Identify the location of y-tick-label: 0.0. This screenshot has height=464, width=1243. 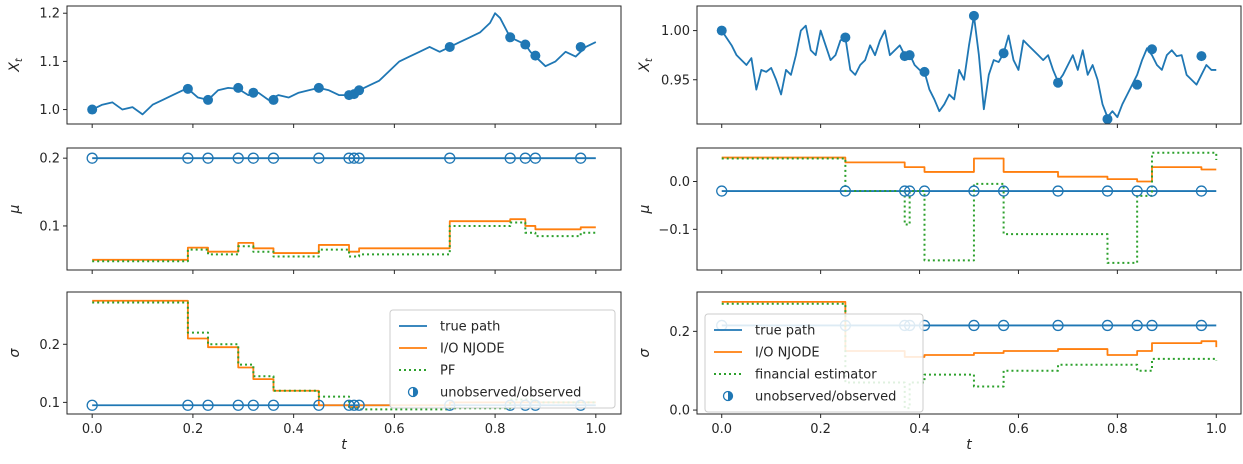
(679, 182).